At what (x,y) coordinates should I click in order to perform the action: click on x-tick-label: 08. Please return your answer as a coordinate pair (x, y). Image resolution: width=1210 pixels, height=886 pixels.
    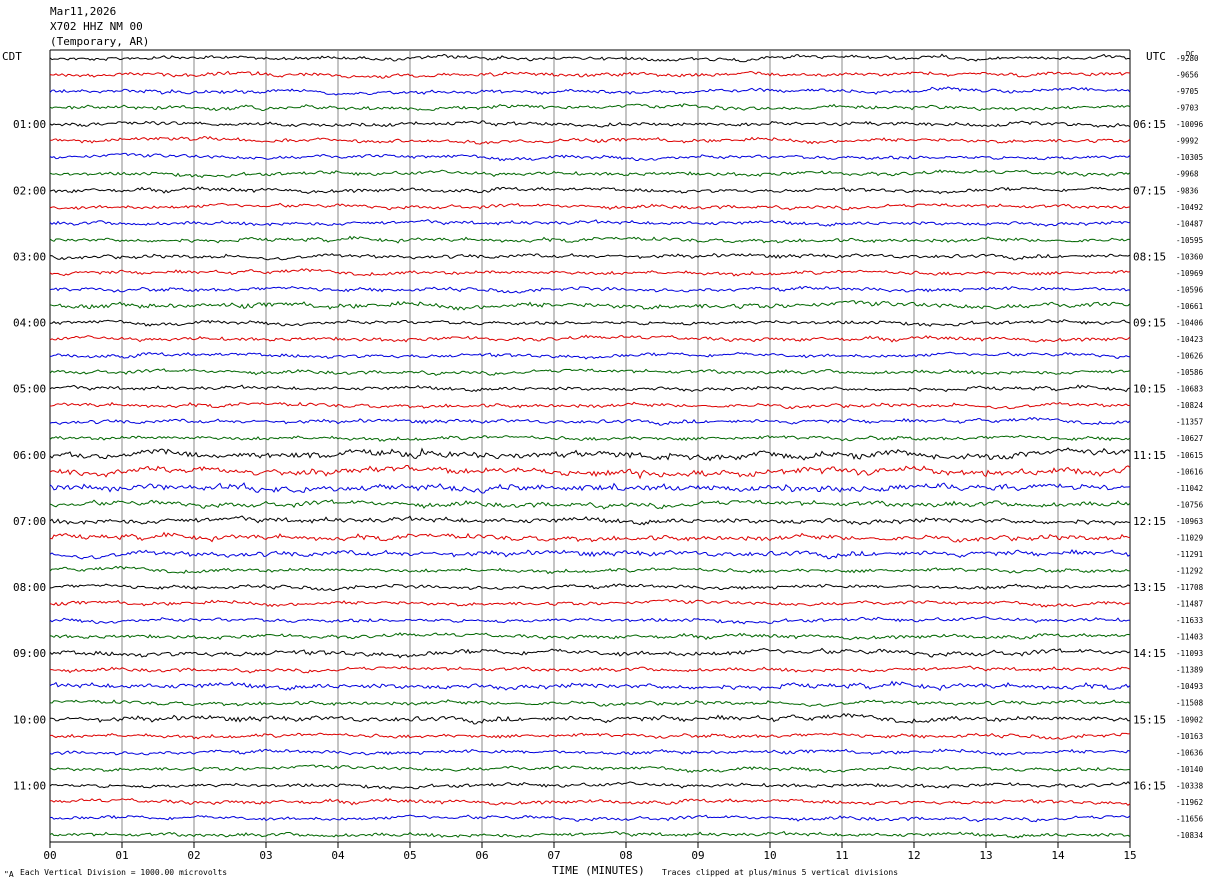
    Looking at the image, I should click on (625, 855).